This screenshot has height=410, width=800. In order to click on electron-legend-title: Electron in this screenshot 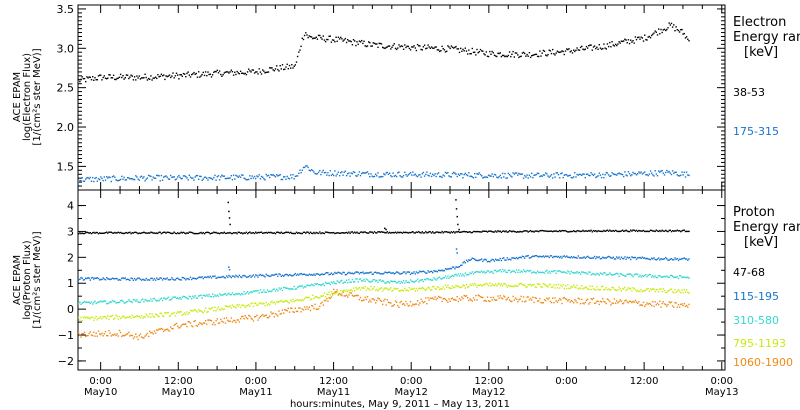, I will do `click(759, 22)`.